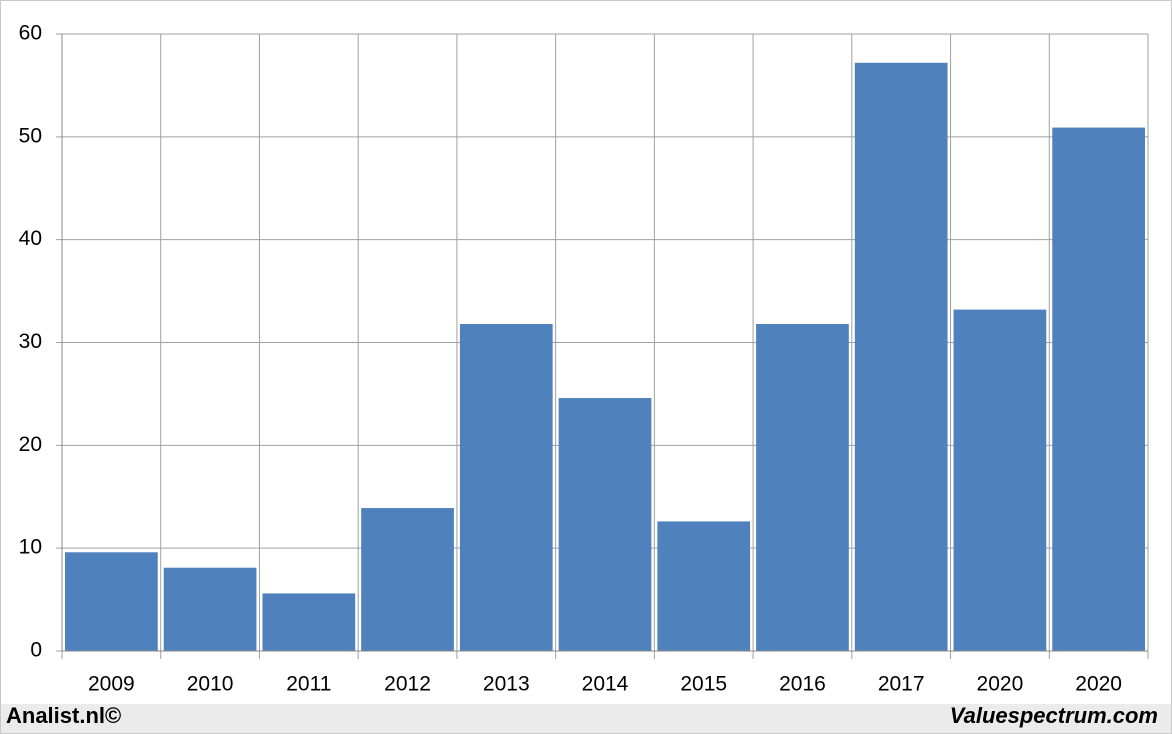  I want to click on y-tick-label: 50, so click(30, 135).